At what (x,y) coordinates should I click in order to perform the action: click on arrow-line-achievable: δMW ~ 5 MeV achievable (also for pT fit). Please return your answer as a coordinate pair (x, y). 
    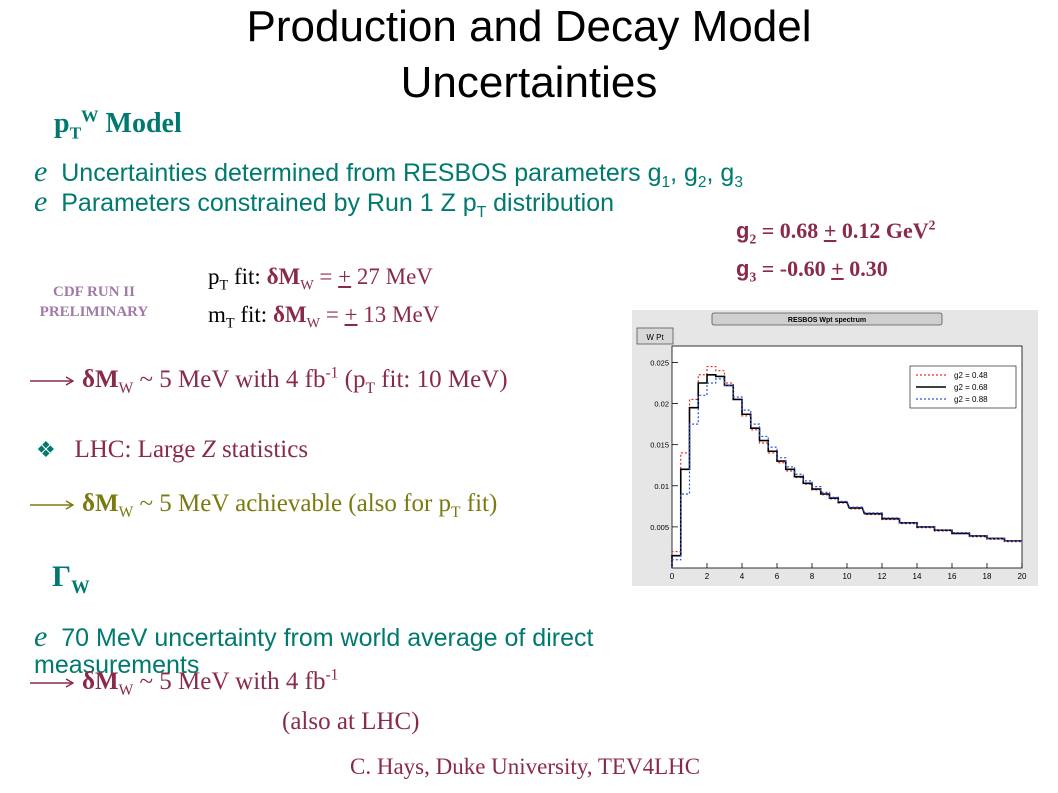
    Looking at the image, I should click on (263, 505).